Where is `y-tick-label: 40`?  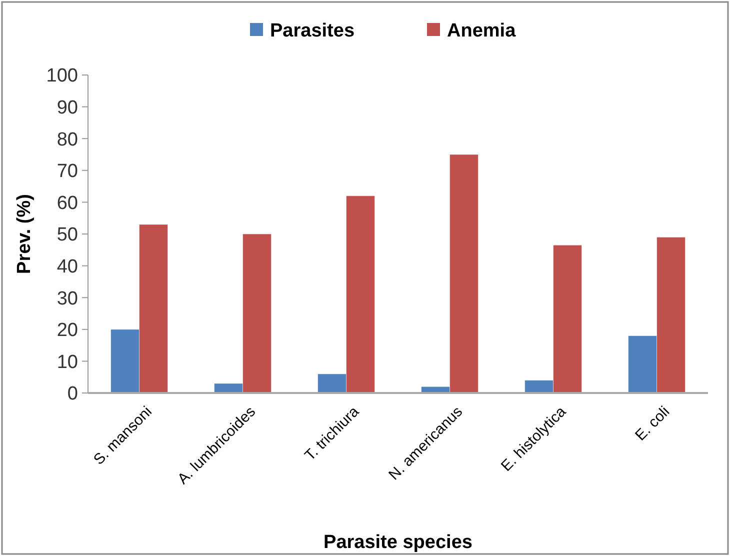
y-tick-label: 40 is located at coordinates (67, 267).